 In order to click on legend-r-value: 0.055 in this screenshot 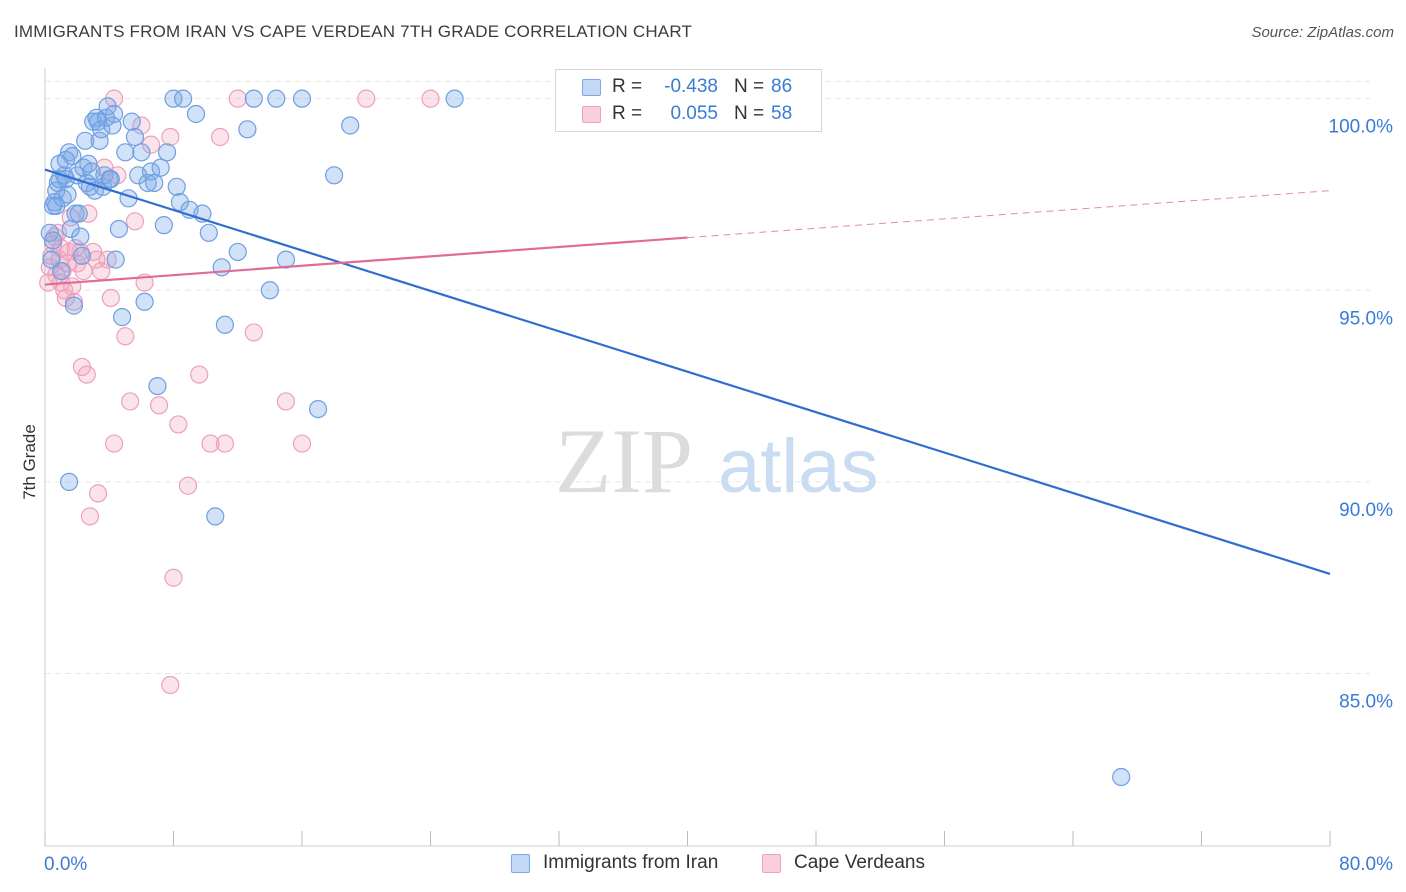, I will do `click(694, 113)`.